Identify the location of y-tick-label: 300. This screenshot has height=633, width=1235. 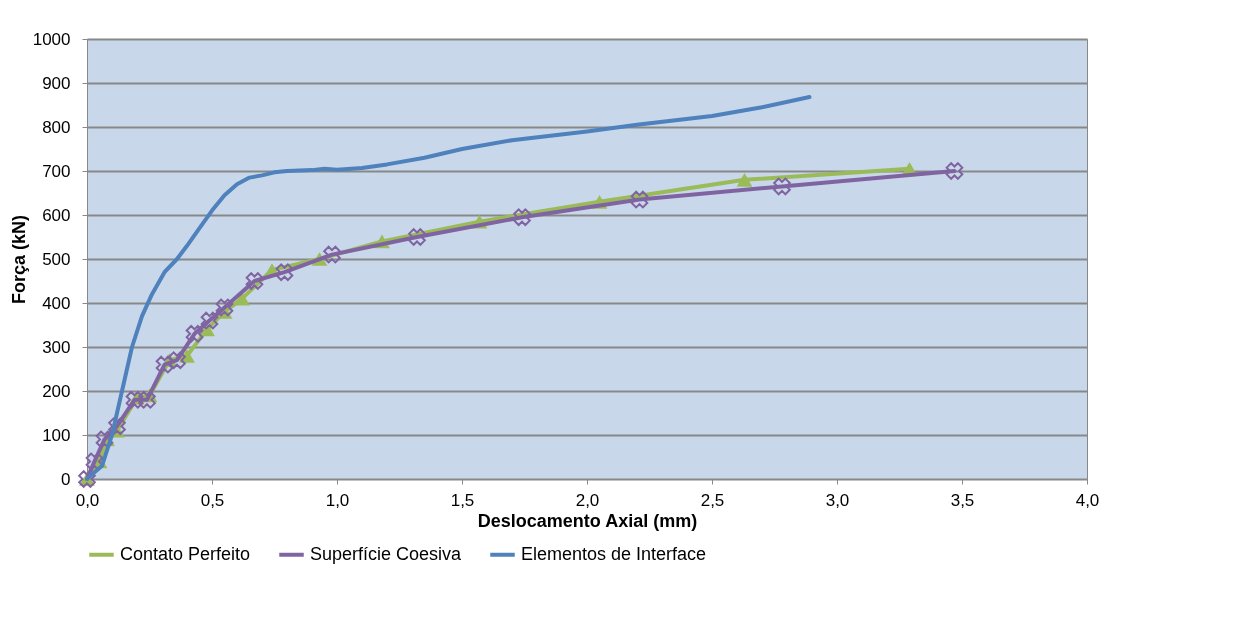
(56, 347).